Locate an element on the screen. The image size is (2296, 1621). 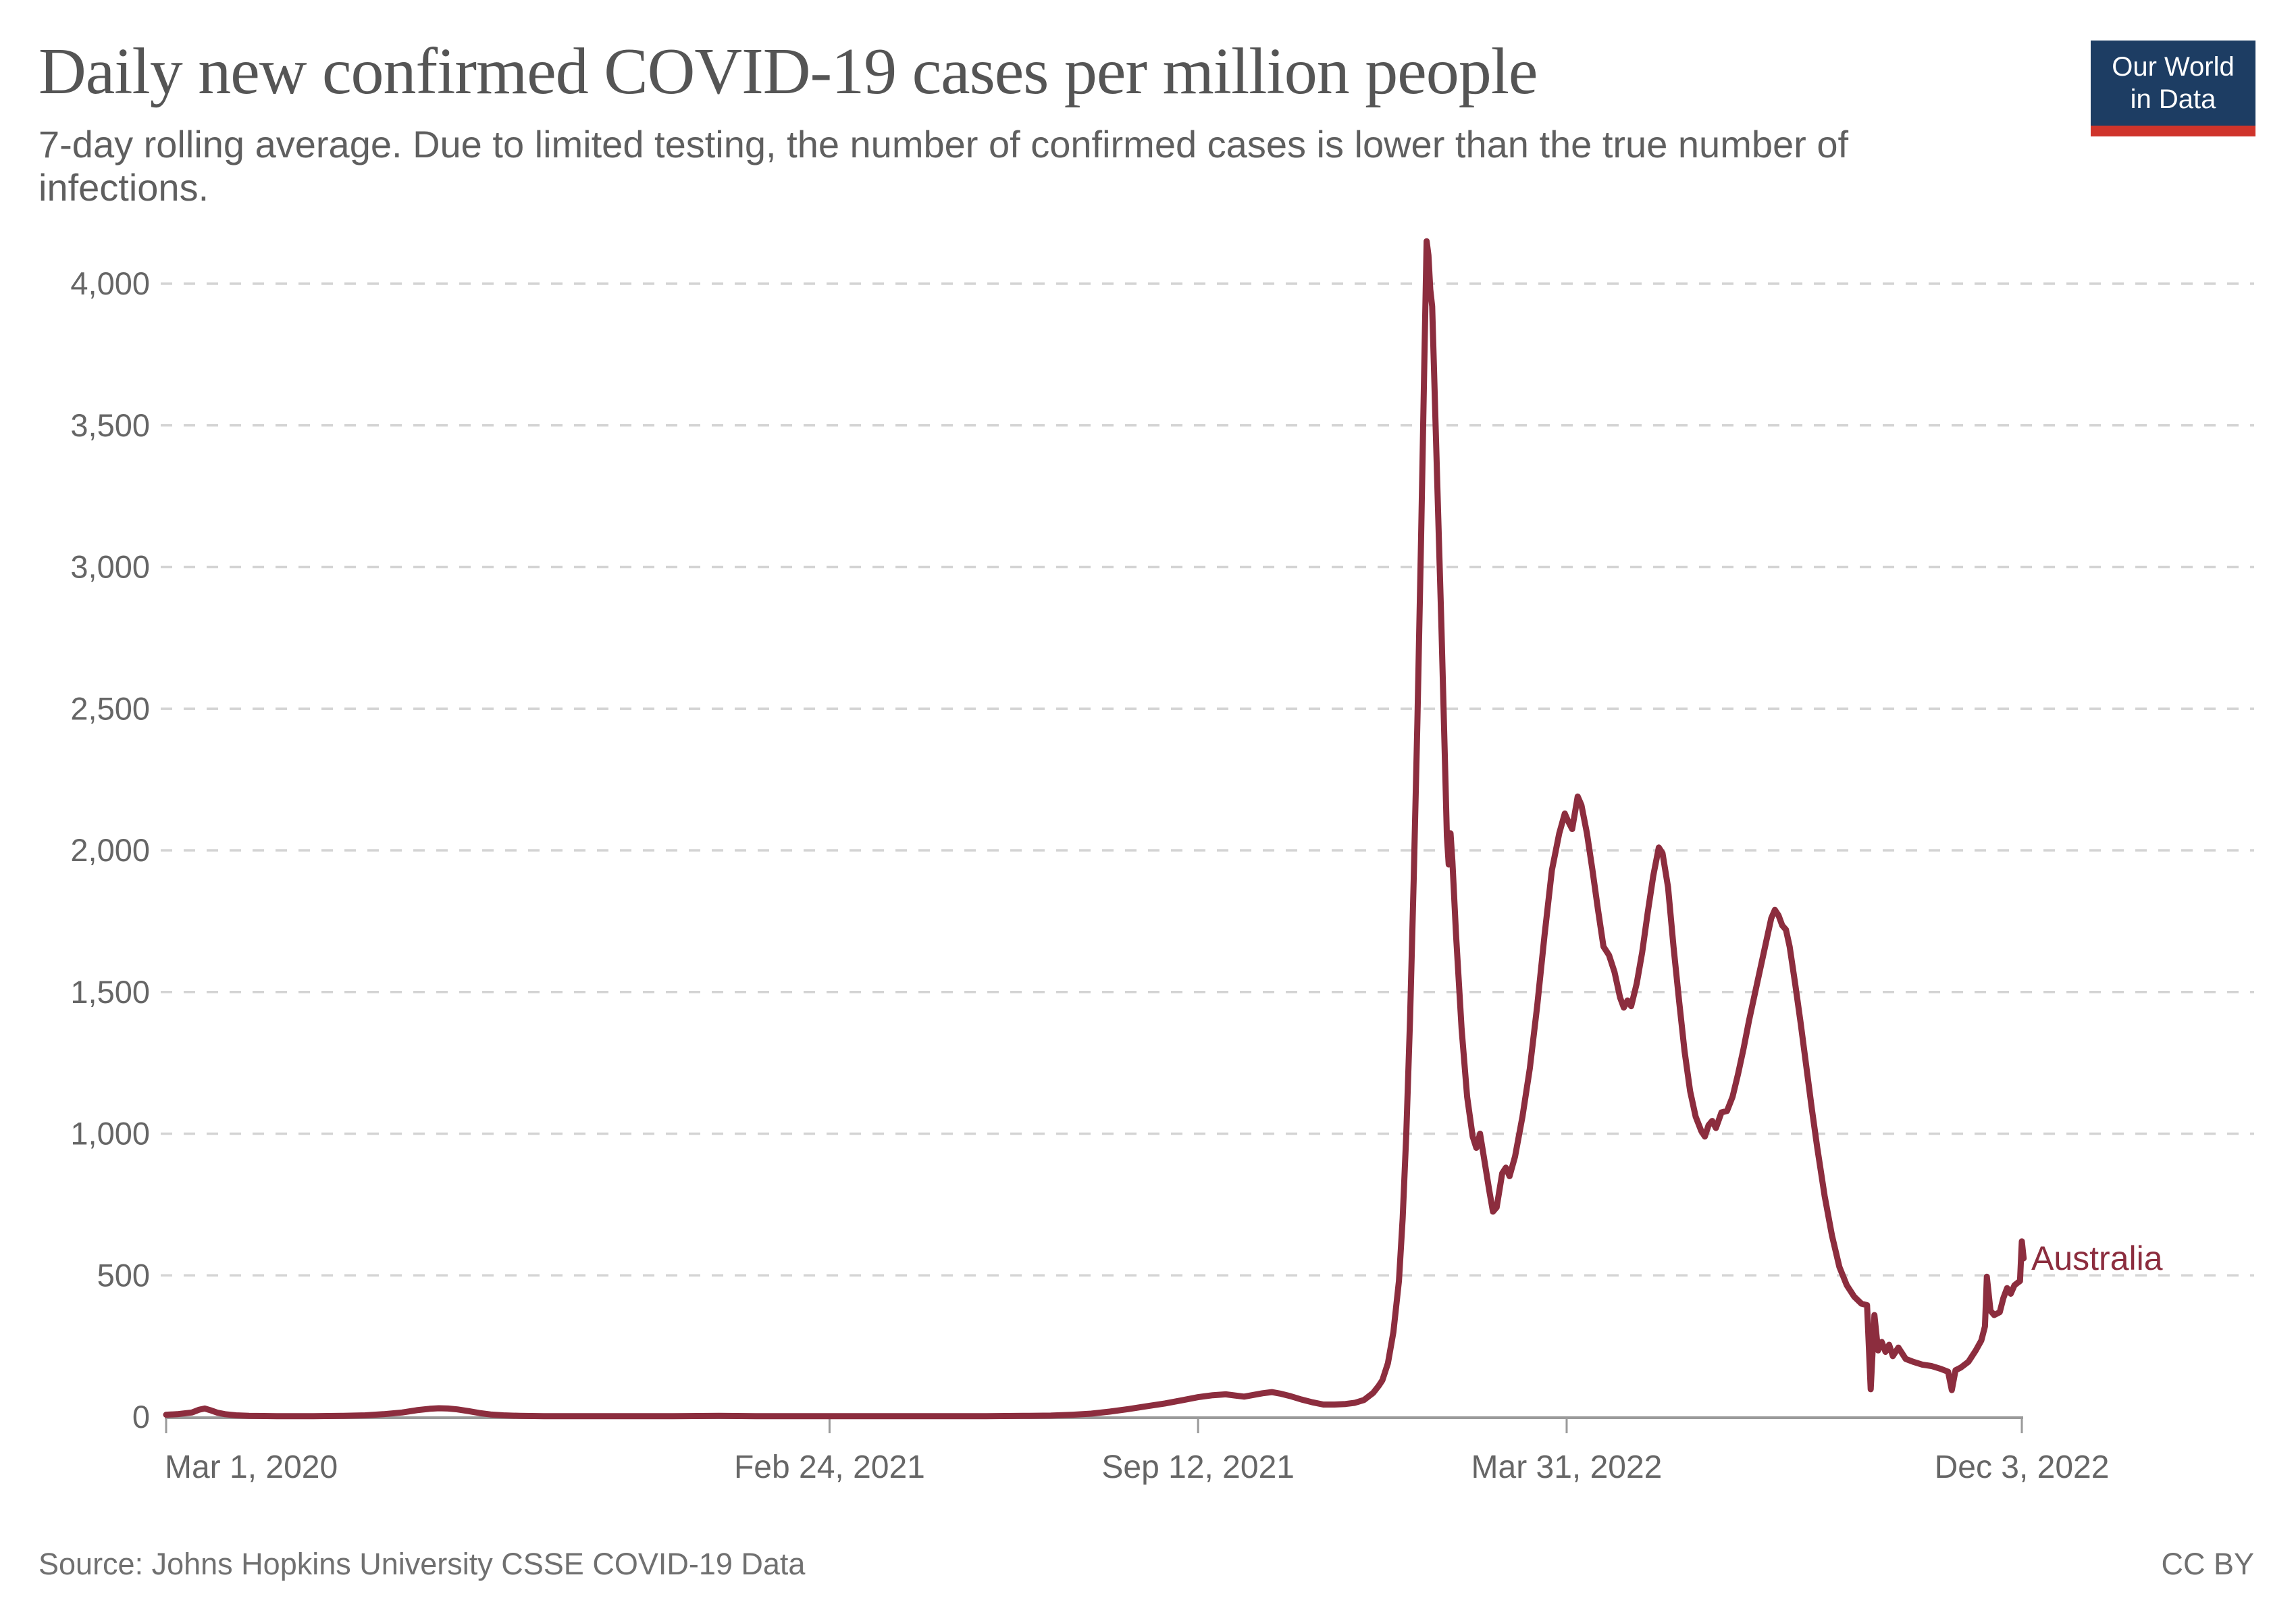
x-tick-label: Dec 3, 2022 is located at coordinates (2022, 1467).